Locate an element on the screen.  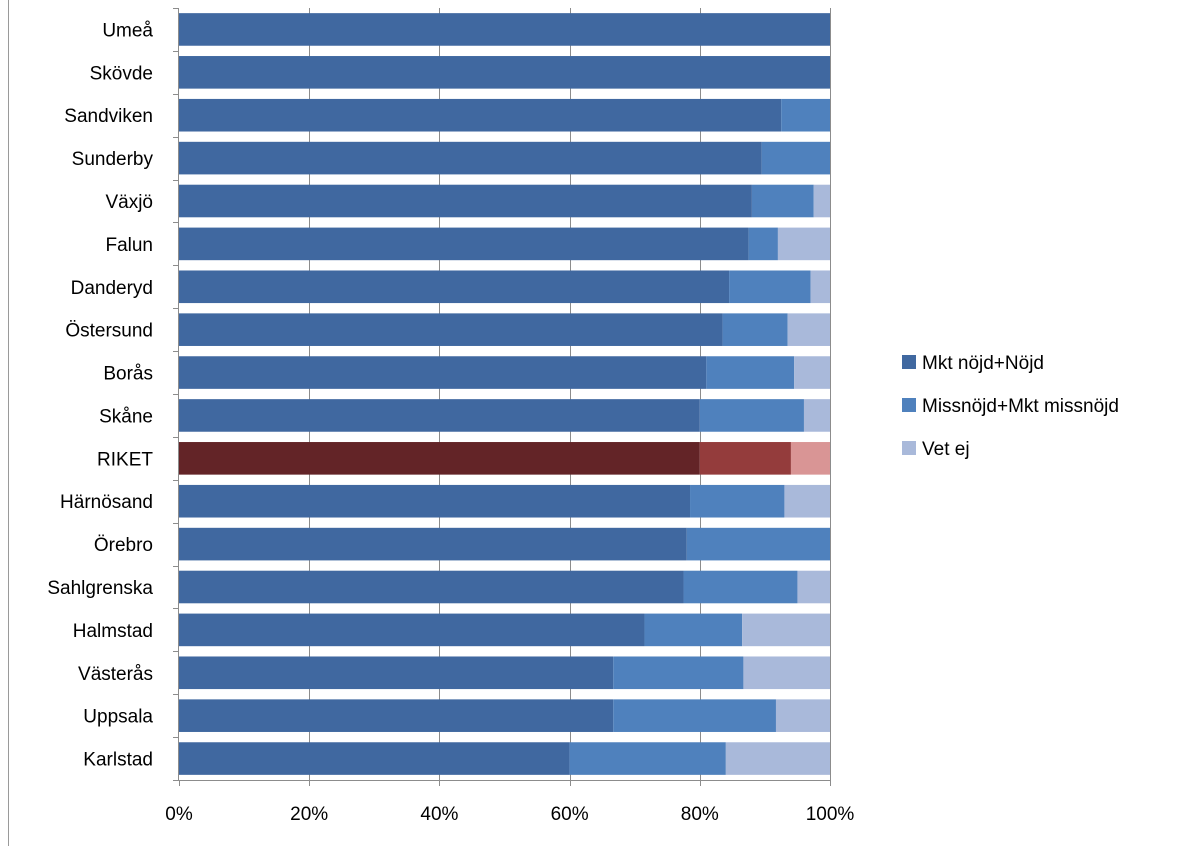
category-label: Örebro is located at coordinates (123, 545).